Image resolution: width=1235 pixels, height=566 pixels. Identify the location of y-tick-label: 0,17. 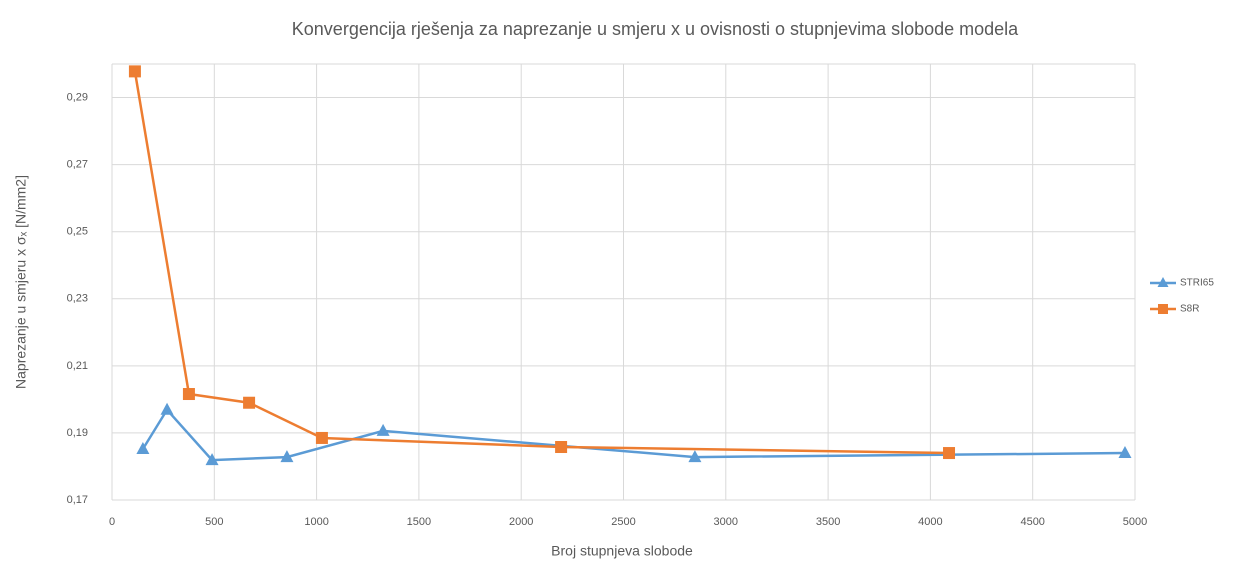
(77, 500).